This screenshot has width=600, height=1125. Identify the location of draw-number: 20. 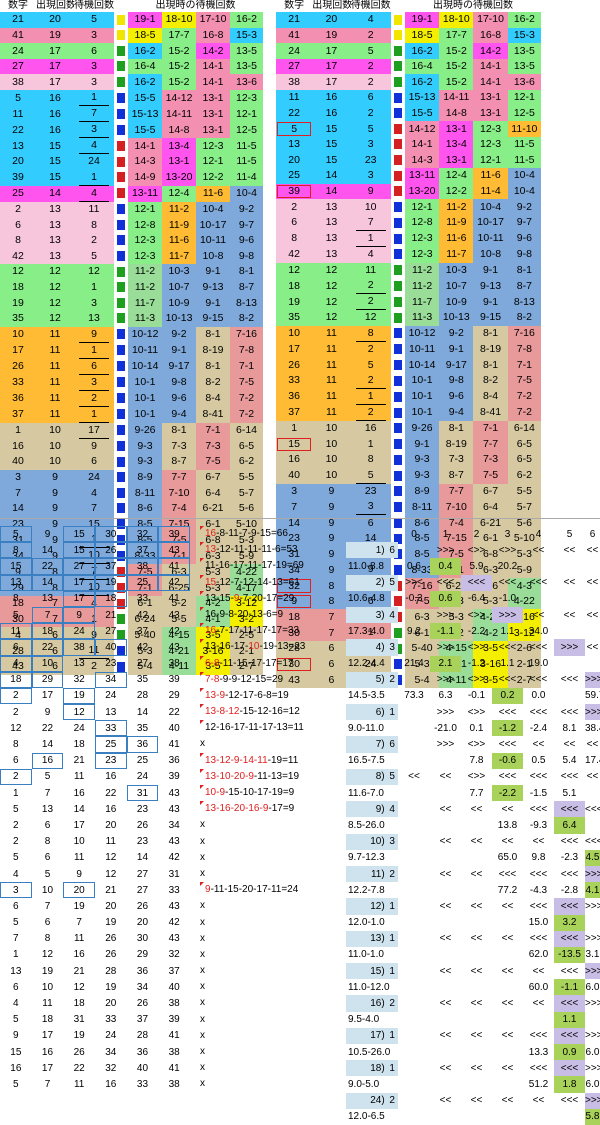
(111, 906).